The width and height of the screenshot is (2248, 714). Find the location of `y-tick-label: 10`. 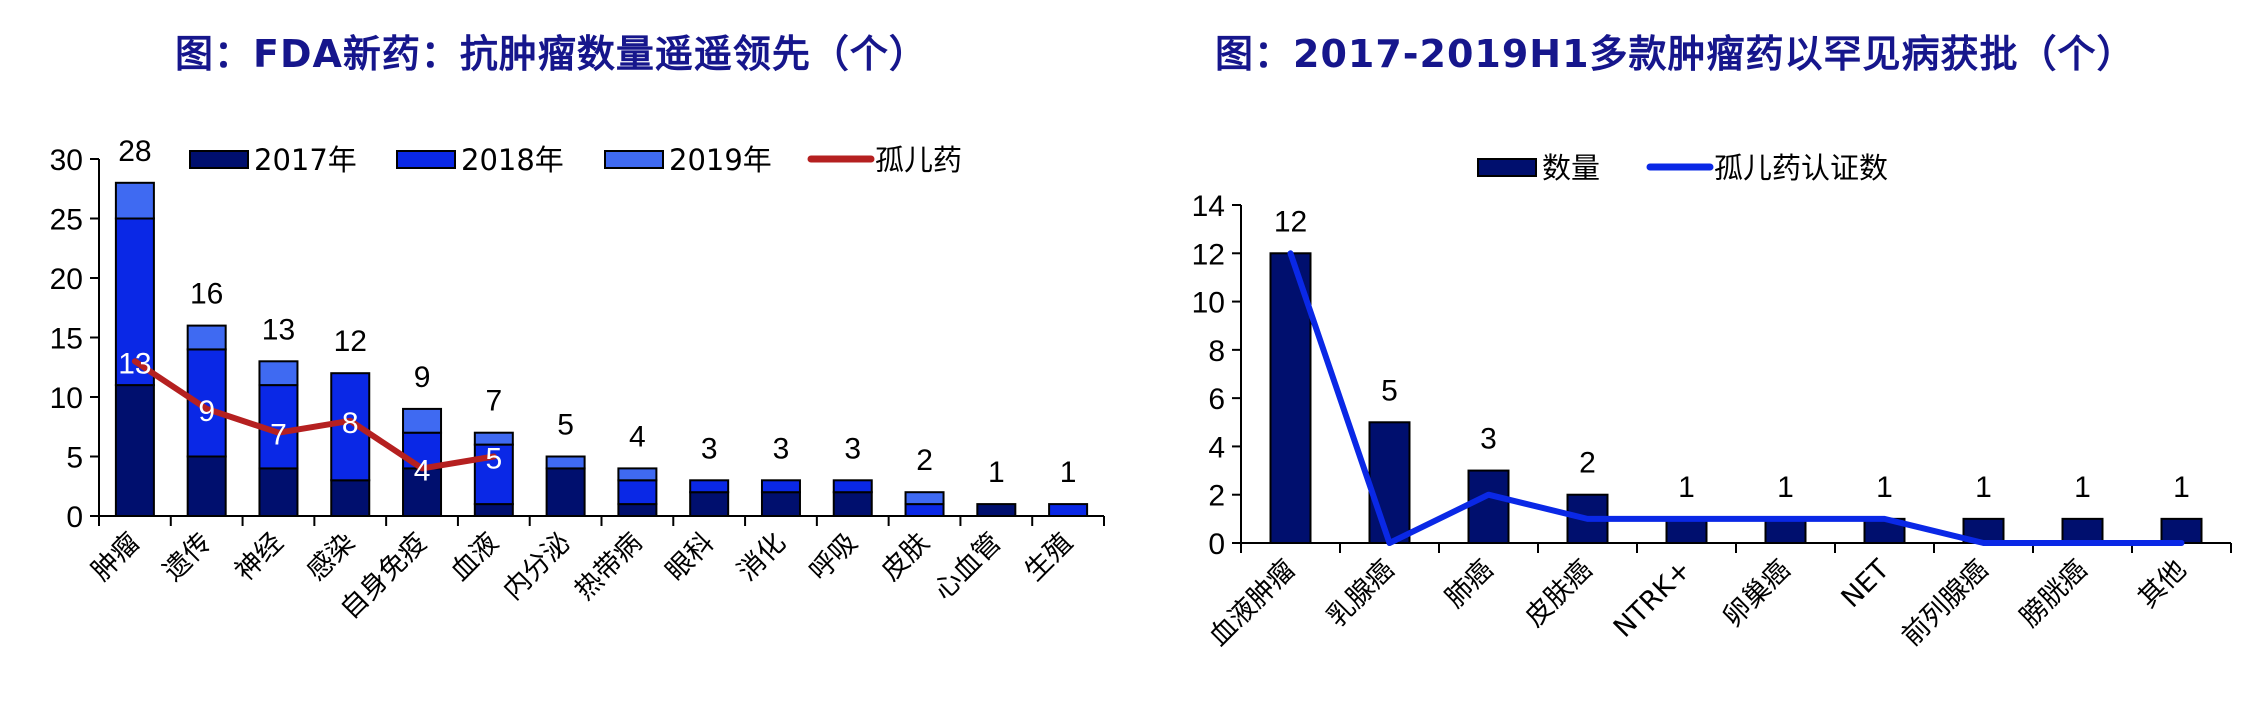

y-tick-label: 10 is located at coordinates (1208, 303).